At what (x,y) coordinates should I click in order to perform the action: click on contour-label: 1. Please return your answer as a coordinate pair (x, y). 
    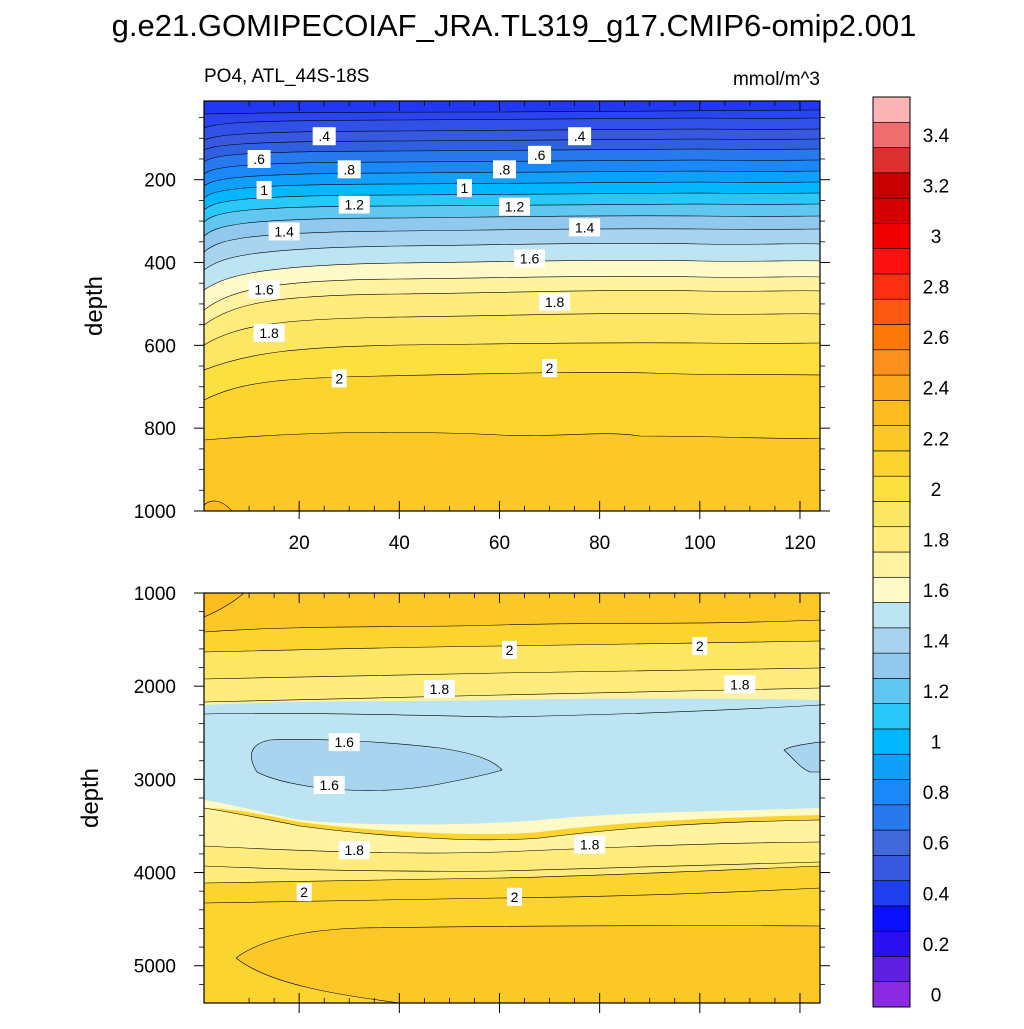
    Looking at the image, I should click on (264, 190).